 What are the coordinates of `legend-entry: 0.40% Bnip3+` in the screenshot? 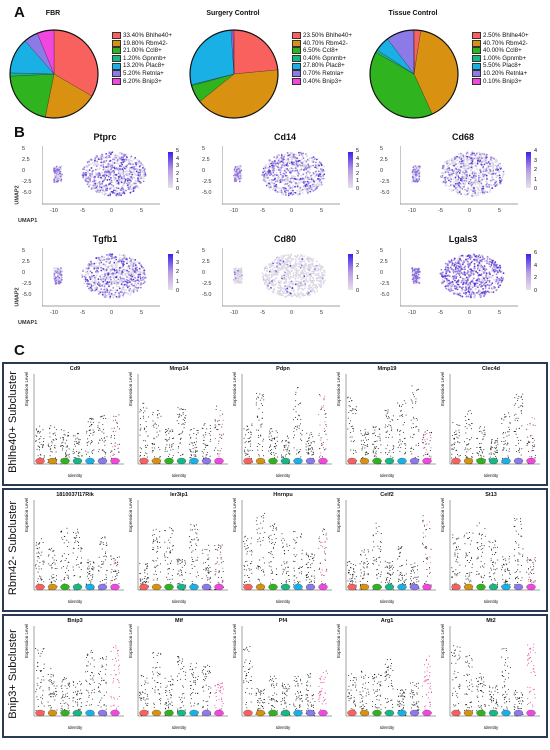 It's located at (322, 82).